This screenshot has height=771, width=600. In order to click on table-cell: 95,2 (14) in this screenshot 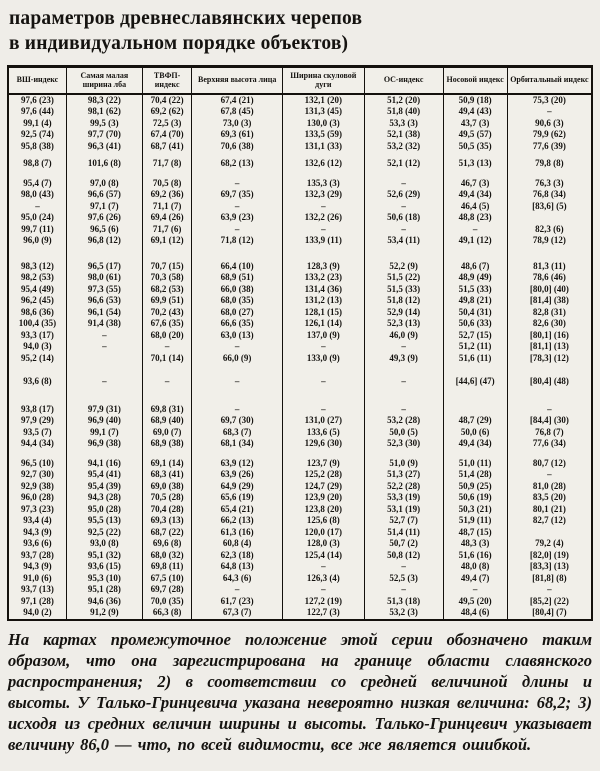, I will do `click(37, 358)`.